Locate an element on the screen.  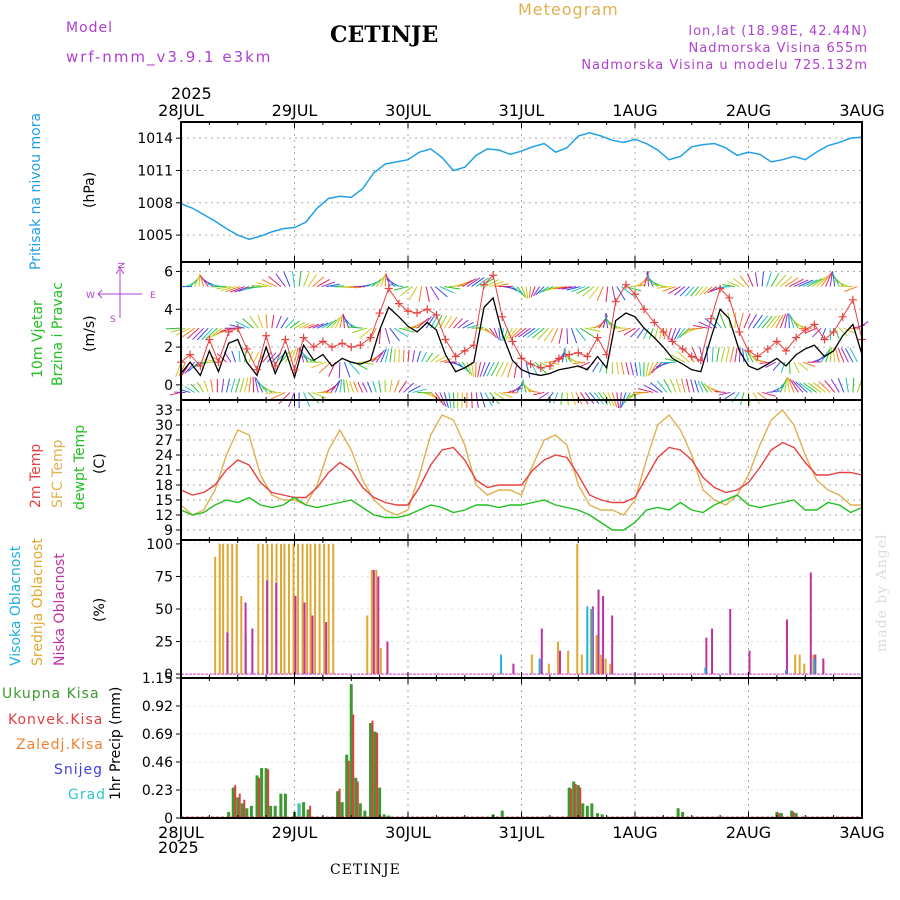
model-elevation: Nadmorska Visina u modelu 725.132m is located at coordinates (724, 65).